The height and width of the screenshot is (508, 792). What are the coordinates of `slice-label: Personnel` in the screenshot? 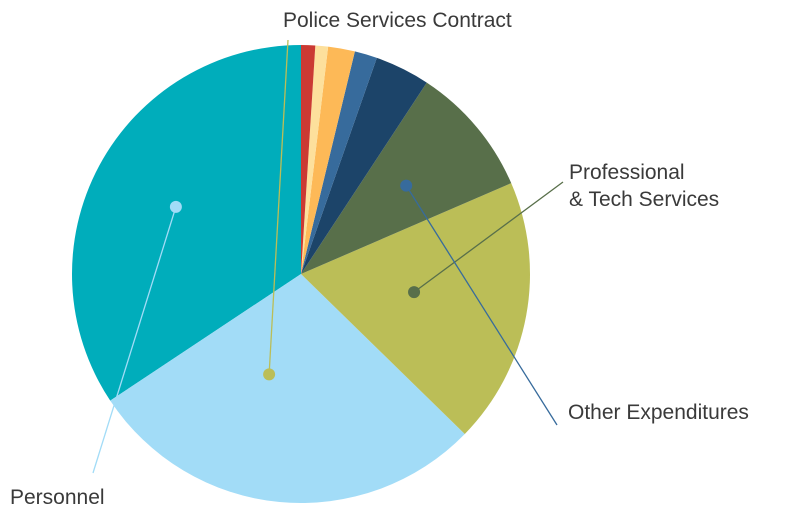 It's located at (57, 497).